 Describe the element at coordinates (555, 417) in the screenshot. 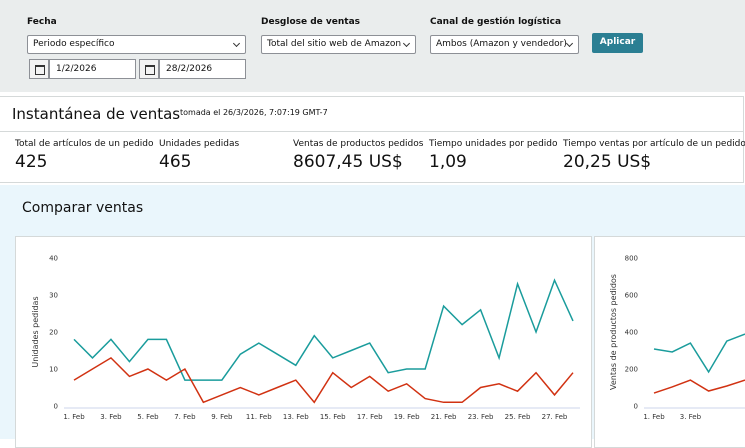

I see `x-tick-label: 27. Feb` at that location.